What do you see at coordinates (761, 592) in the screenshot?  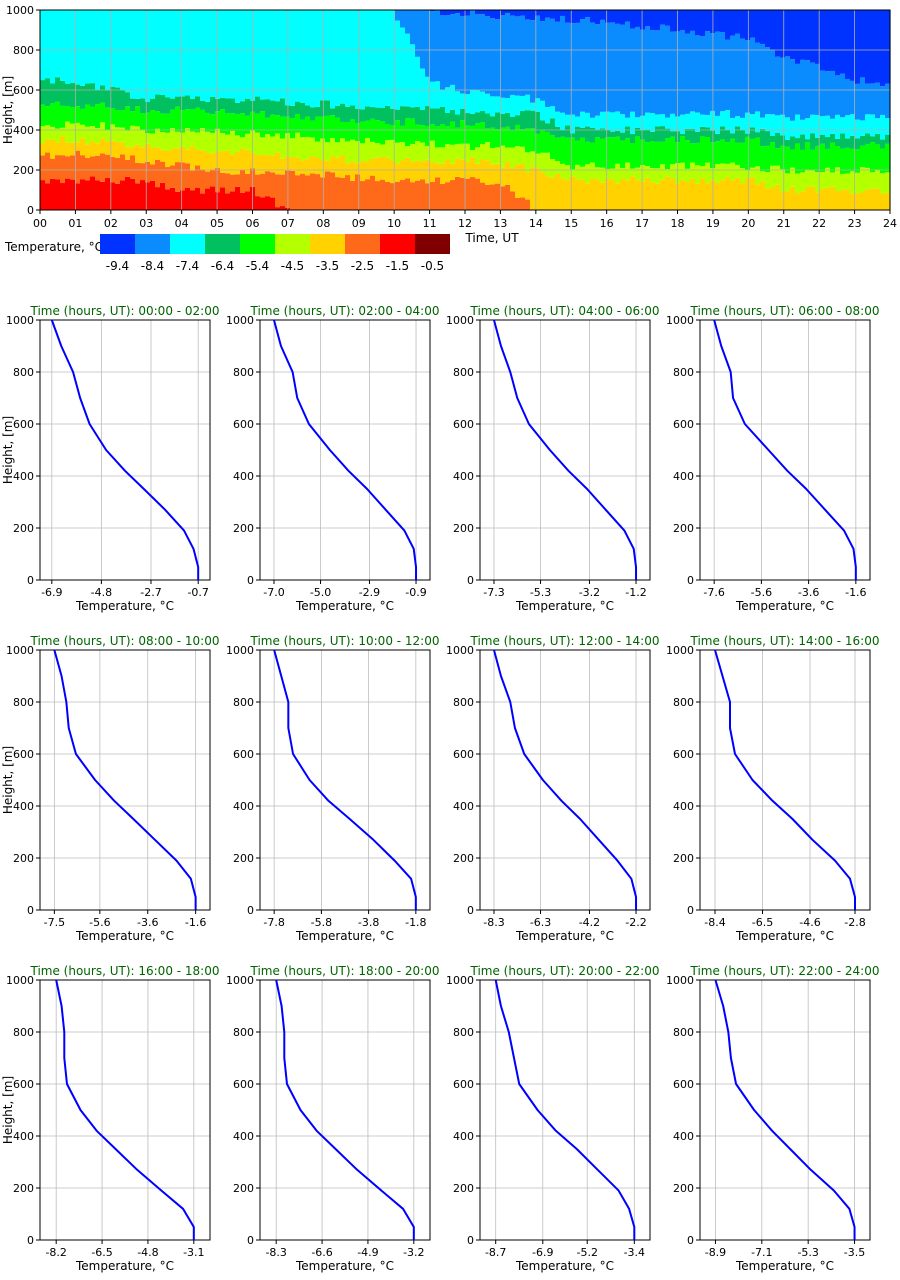 I see `x-tick-label: -5.6` at bounding box center [761, 592].